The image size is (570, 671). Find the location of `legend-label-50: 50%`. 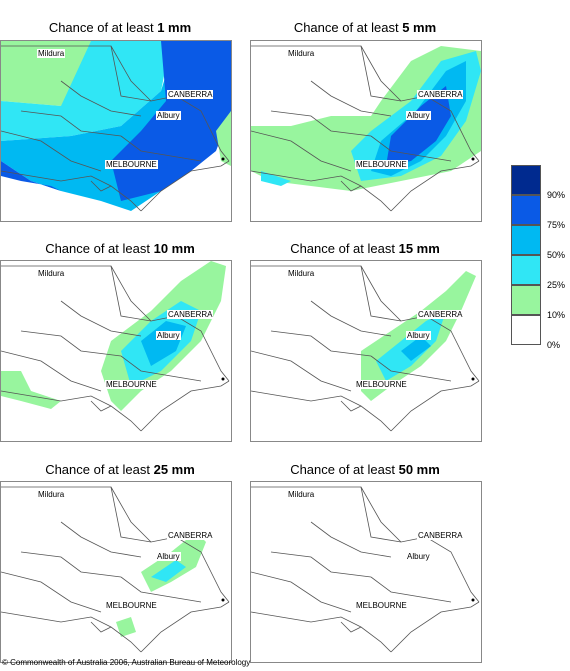

legend-label-50: 50% is located at coordinates (556, 255).